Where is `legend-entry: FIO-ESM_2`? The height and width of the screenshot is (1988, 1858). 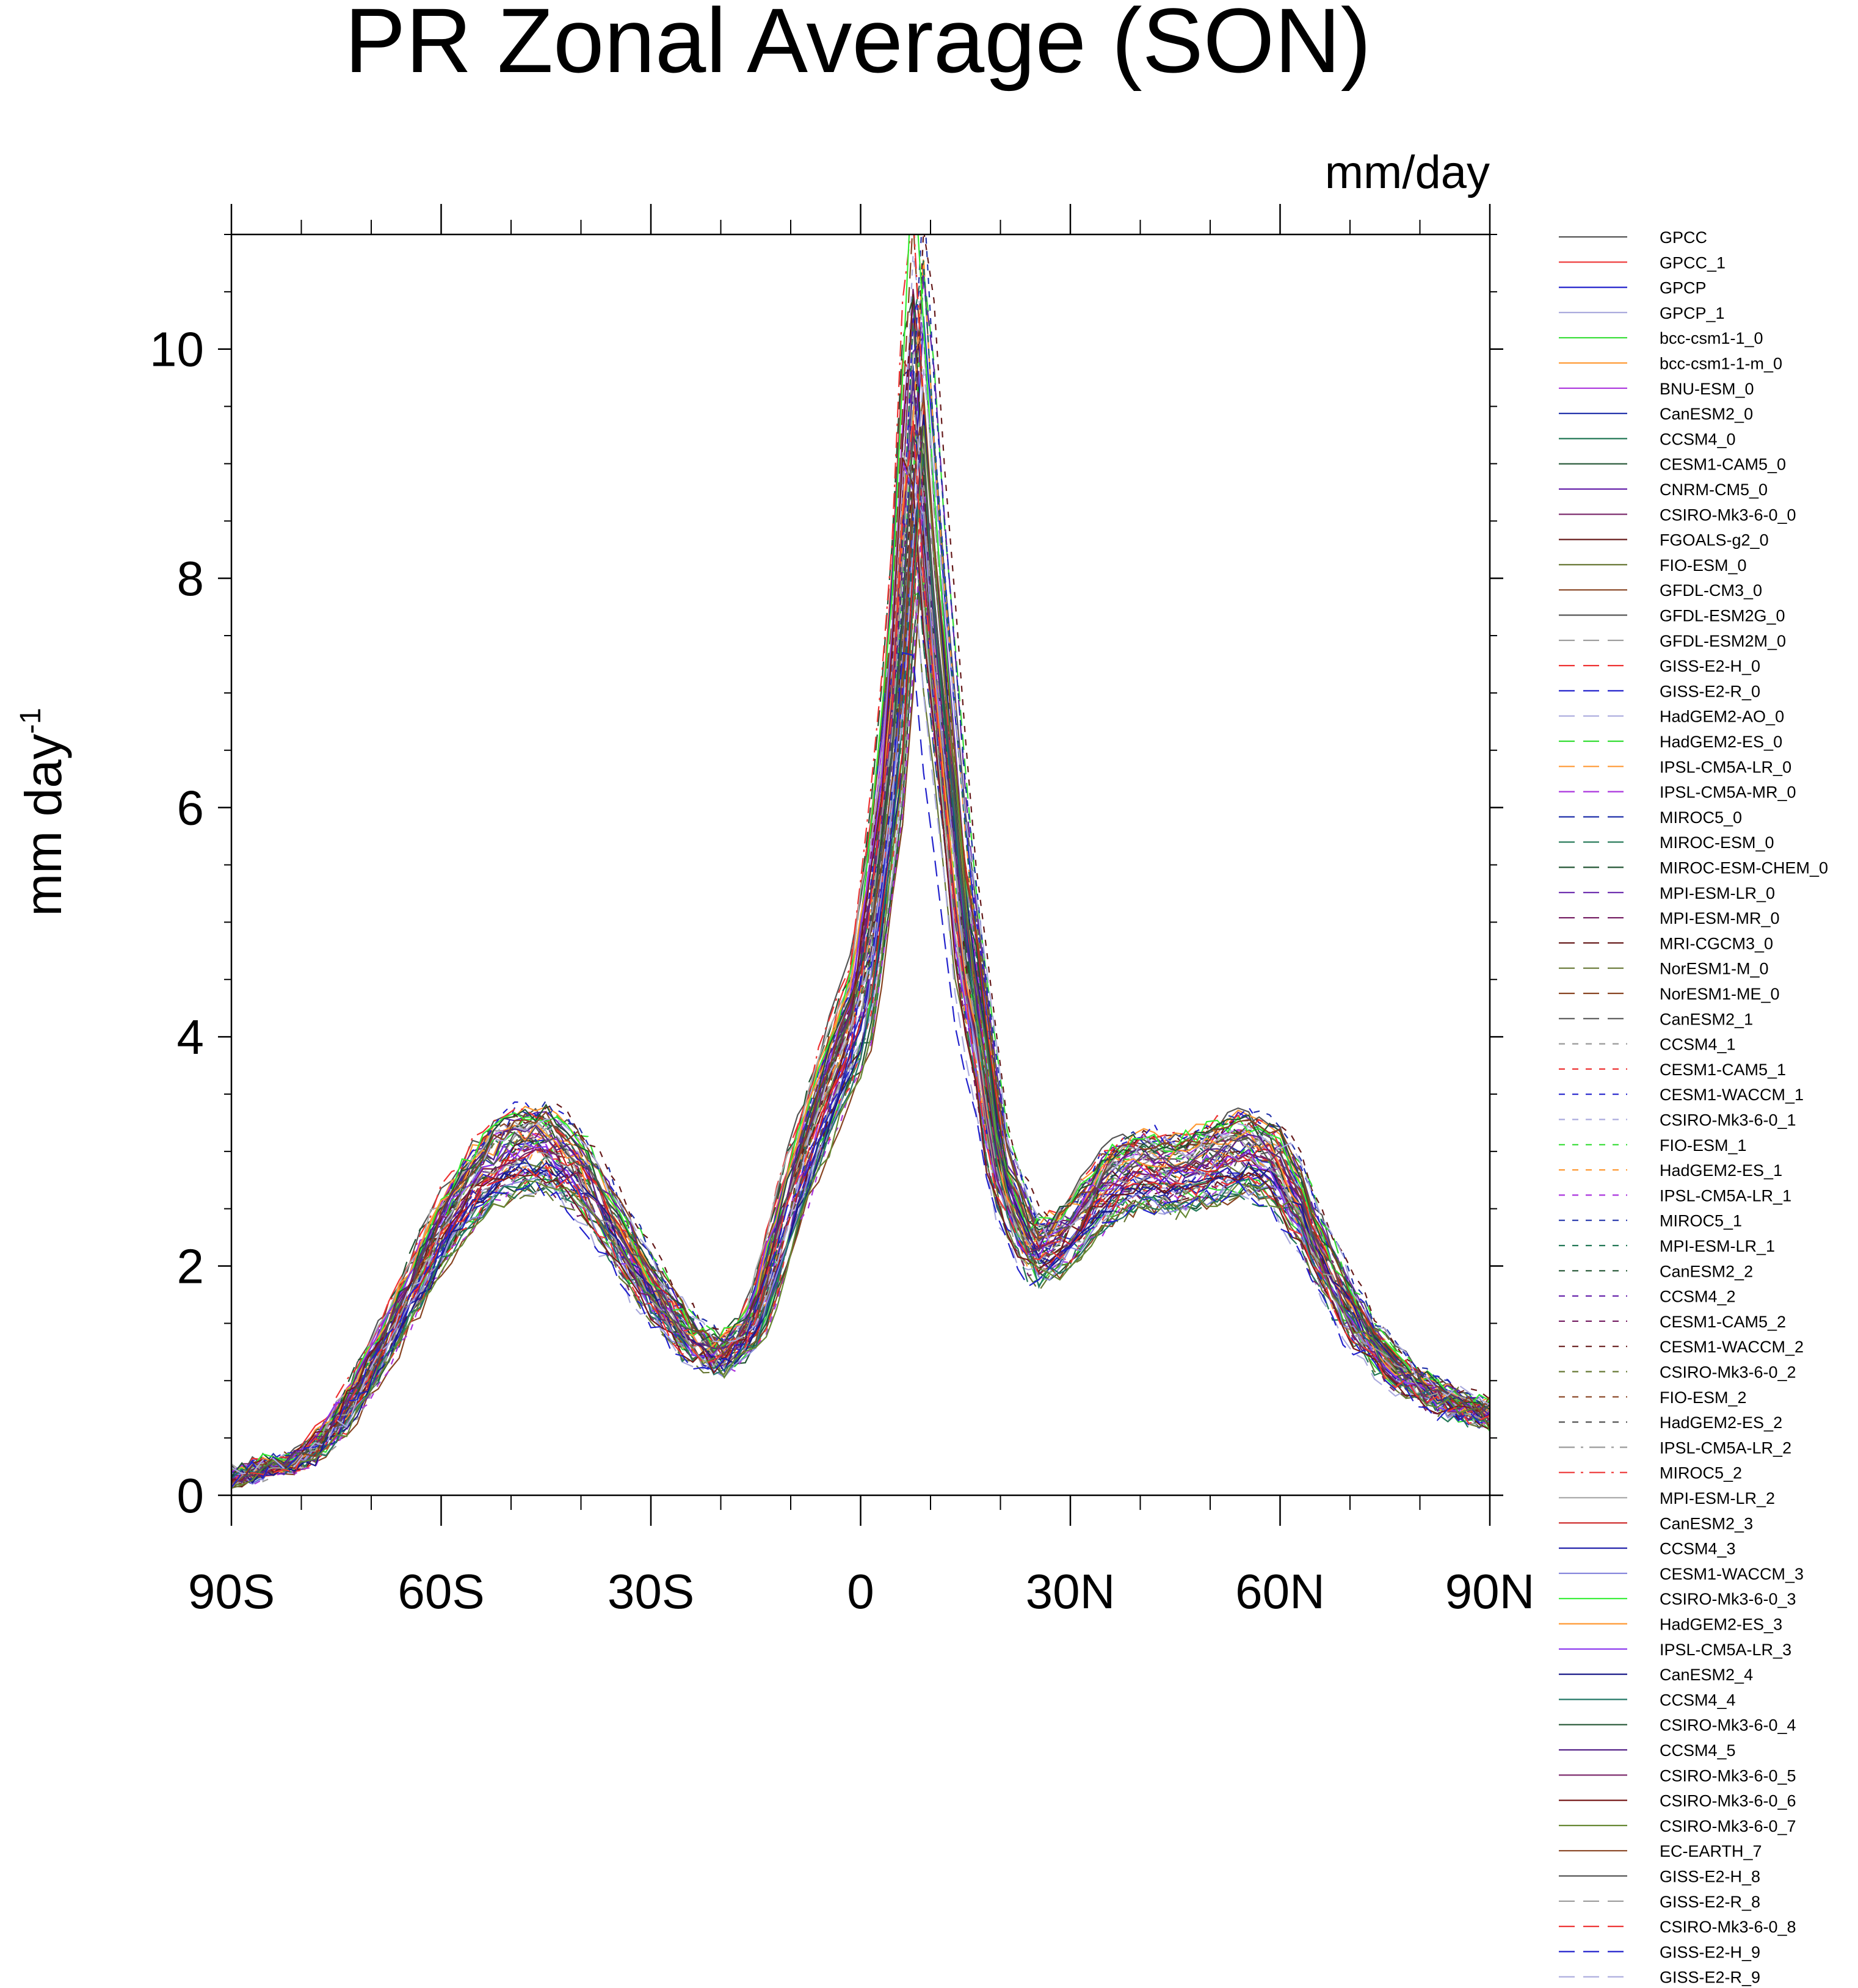 legend-entry: FIO-ESM_2 is located at coordinates (1703, 1397).